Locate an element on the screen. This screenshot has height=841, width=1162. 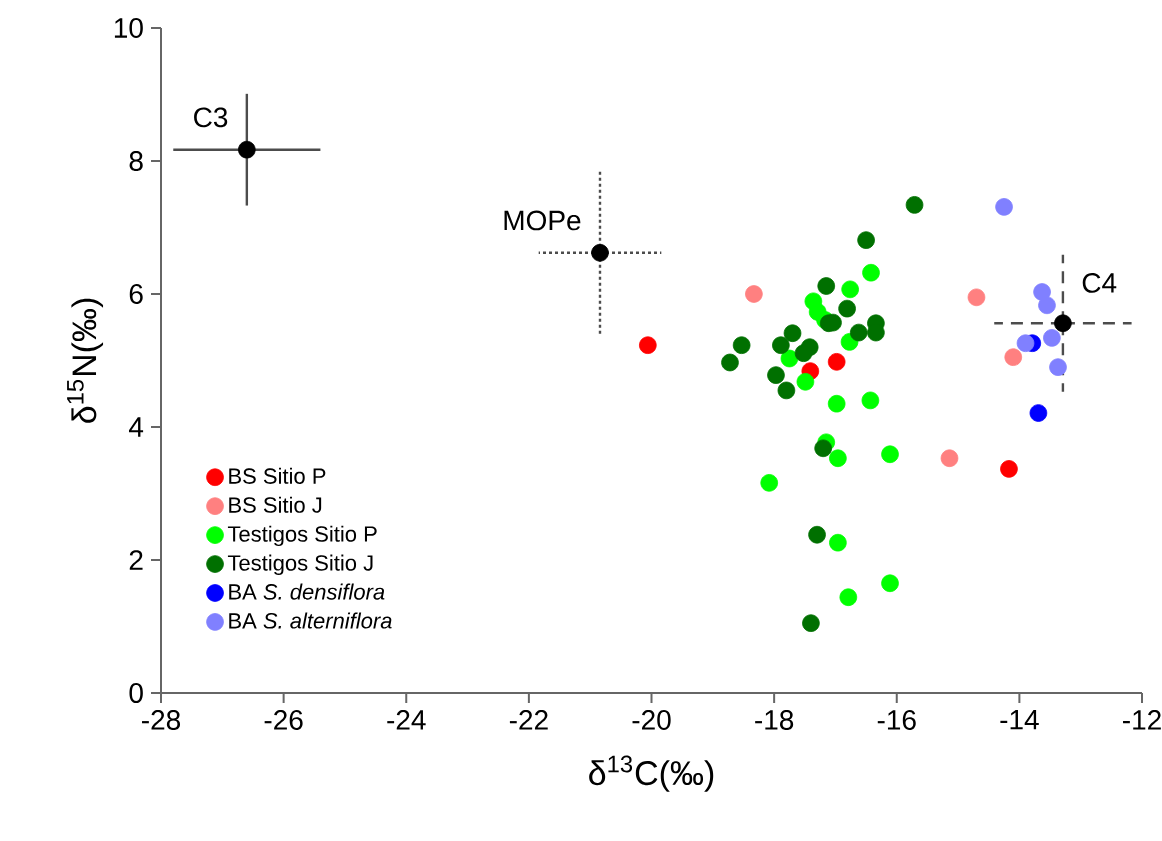
y-tick-label: 8 is located at coordinates (136, 161).